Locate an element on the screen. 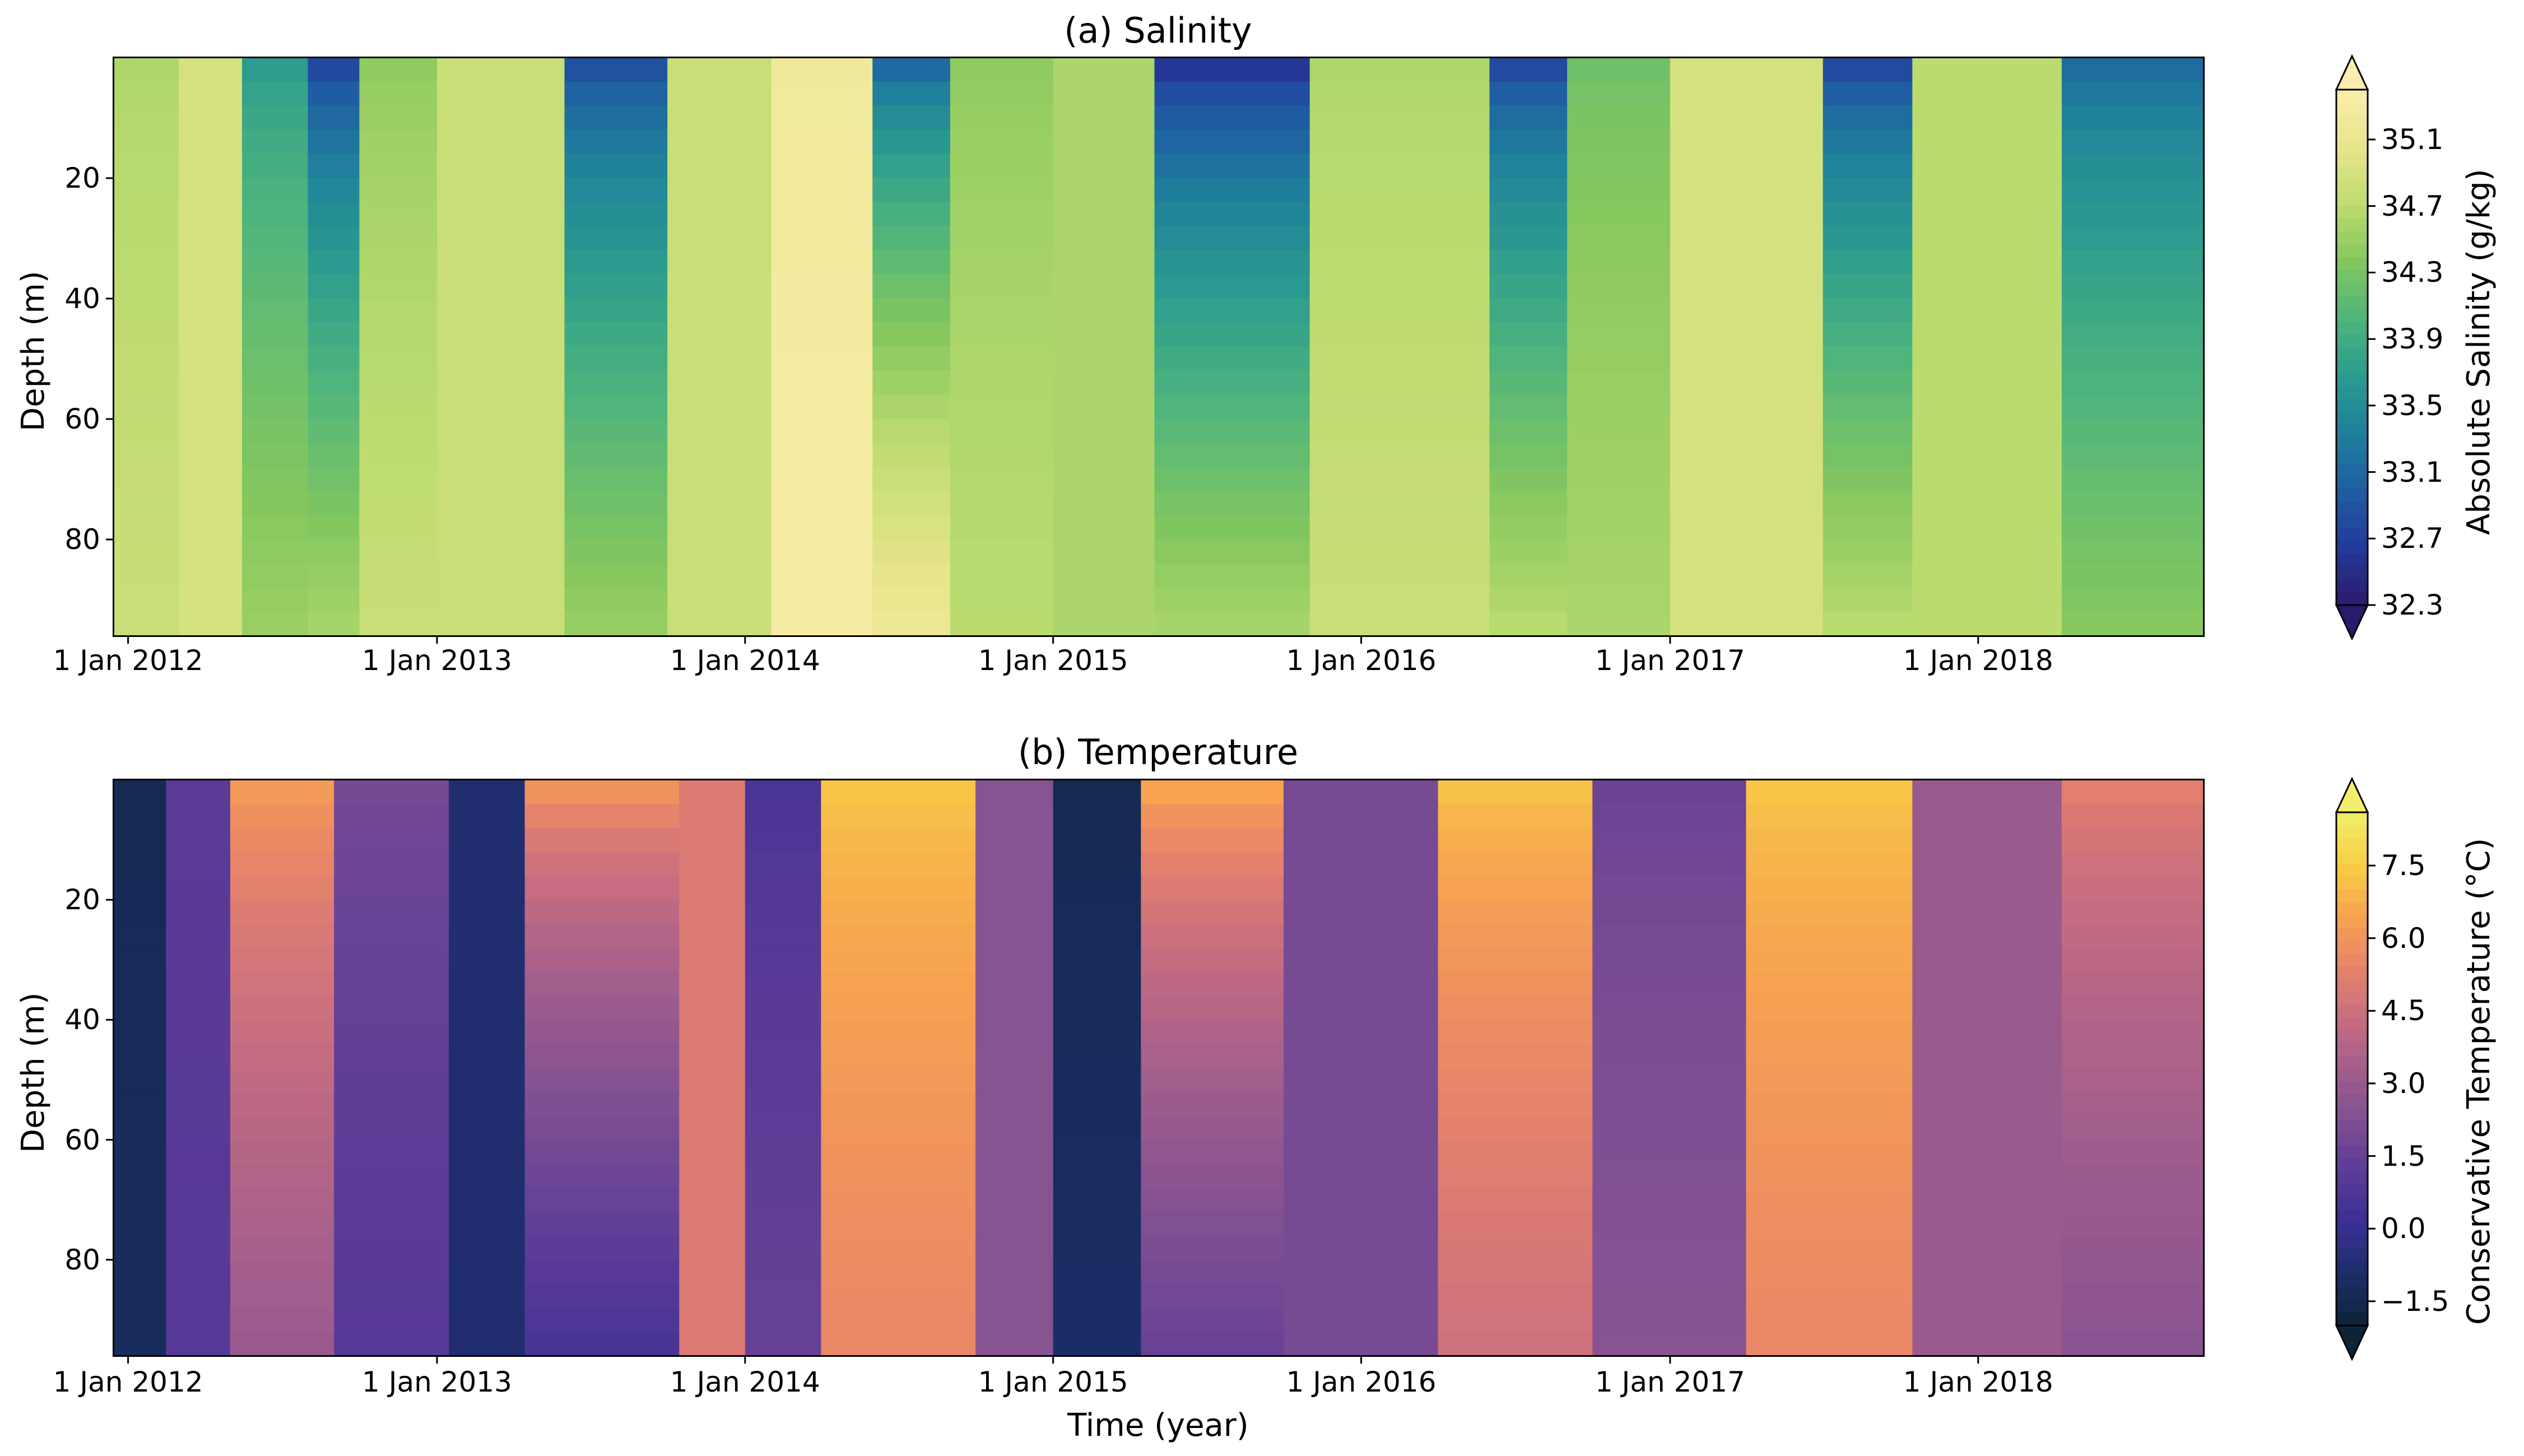  temperature-x-tick-label: 1 Jan 2013 is located at coordinates (437, 1382).